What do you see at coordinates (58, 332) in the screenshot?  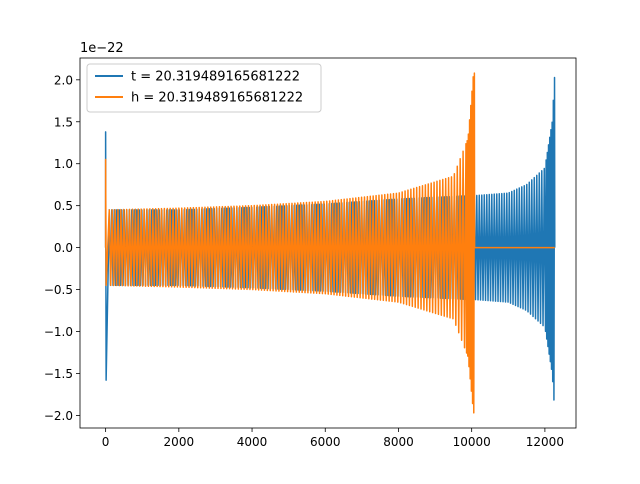 I see `y-tick-label: −1.0` at bounding box center [58, 332].